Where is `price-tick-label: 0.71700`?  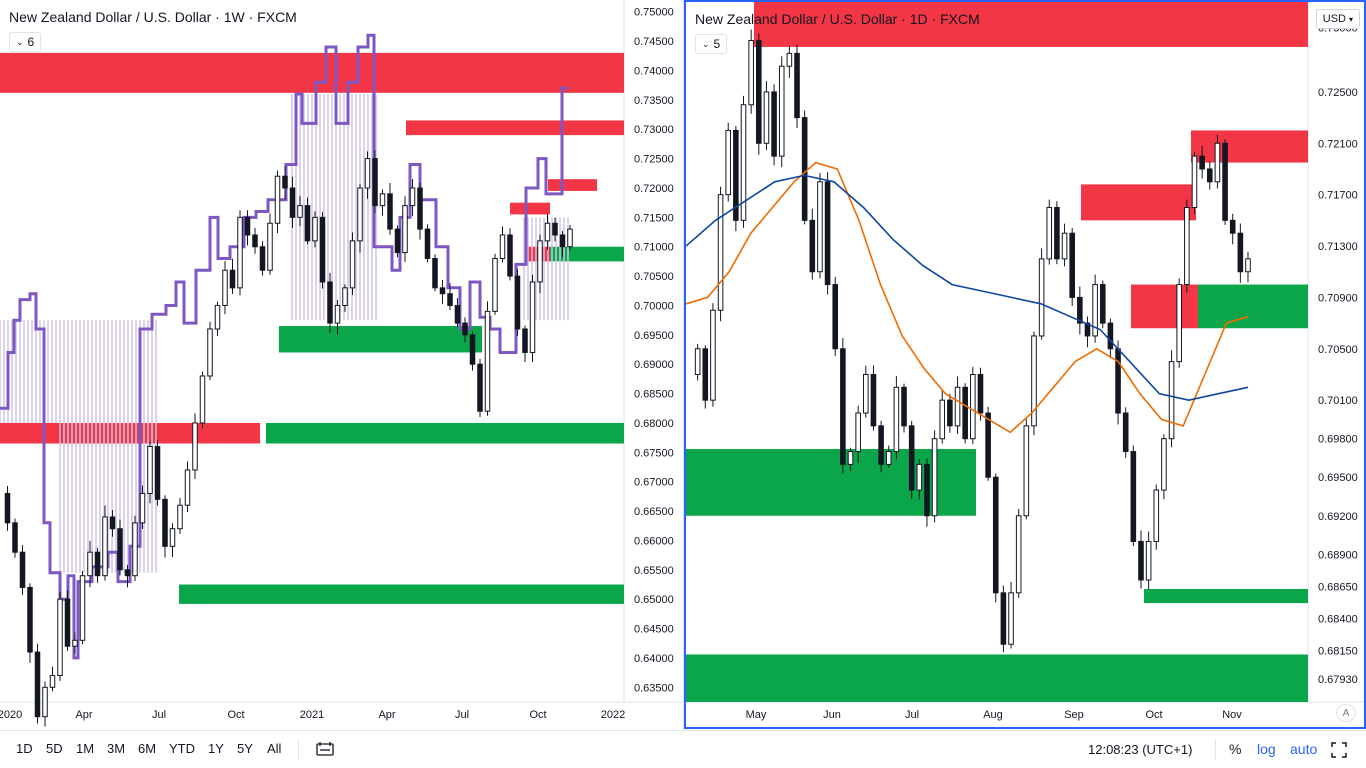 price-tick-label: 0.71700 is located at coordinates (1338, 196).